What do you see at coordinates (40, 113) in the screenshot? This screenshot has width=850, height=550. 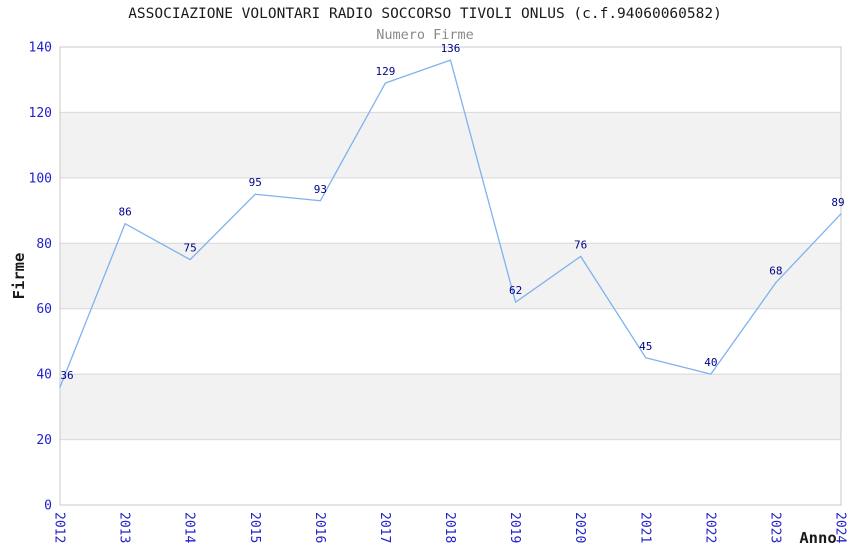 I see `y-tick-label: 120` at bounding box center [40, 113].